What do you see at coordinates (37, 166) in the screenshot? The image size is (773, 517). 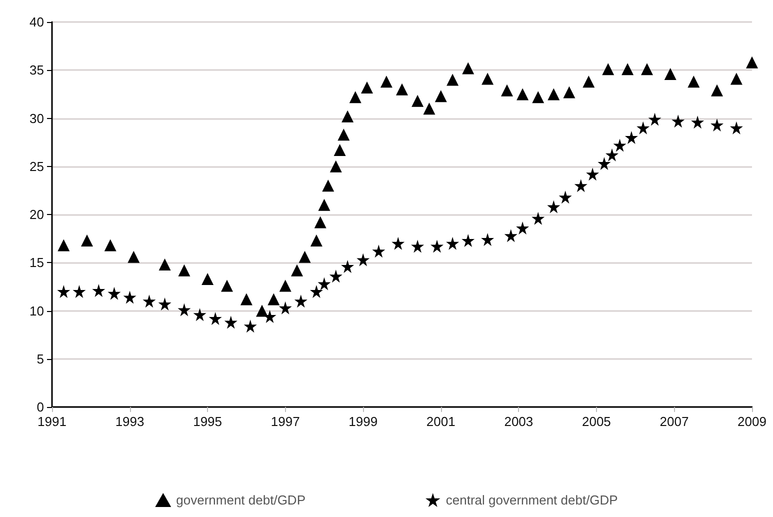 I see `y-tick-label: 25` at bounding box center [37, 166].